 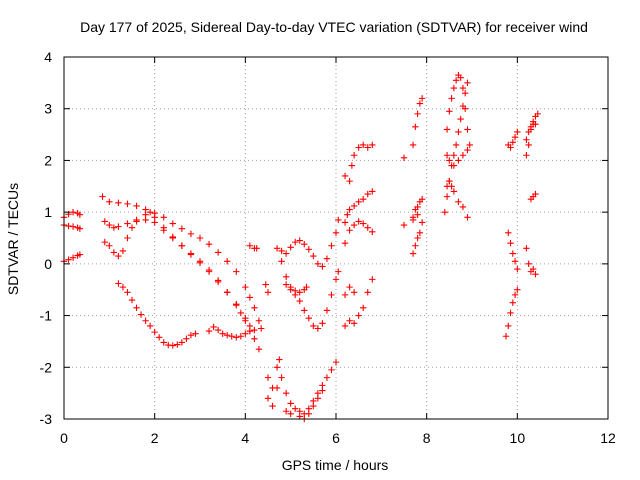 I want to click on y-tick-label: 3, so click(x=48, y=109).